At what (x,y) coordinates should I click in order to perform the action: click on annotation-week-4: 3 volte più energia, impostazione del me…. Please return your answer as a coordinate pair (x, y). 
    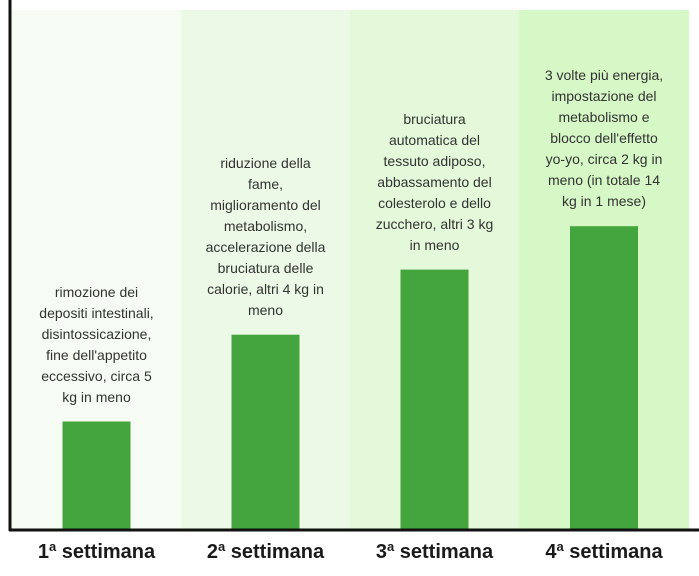
    Looking at the image, I should click on (604, 138).